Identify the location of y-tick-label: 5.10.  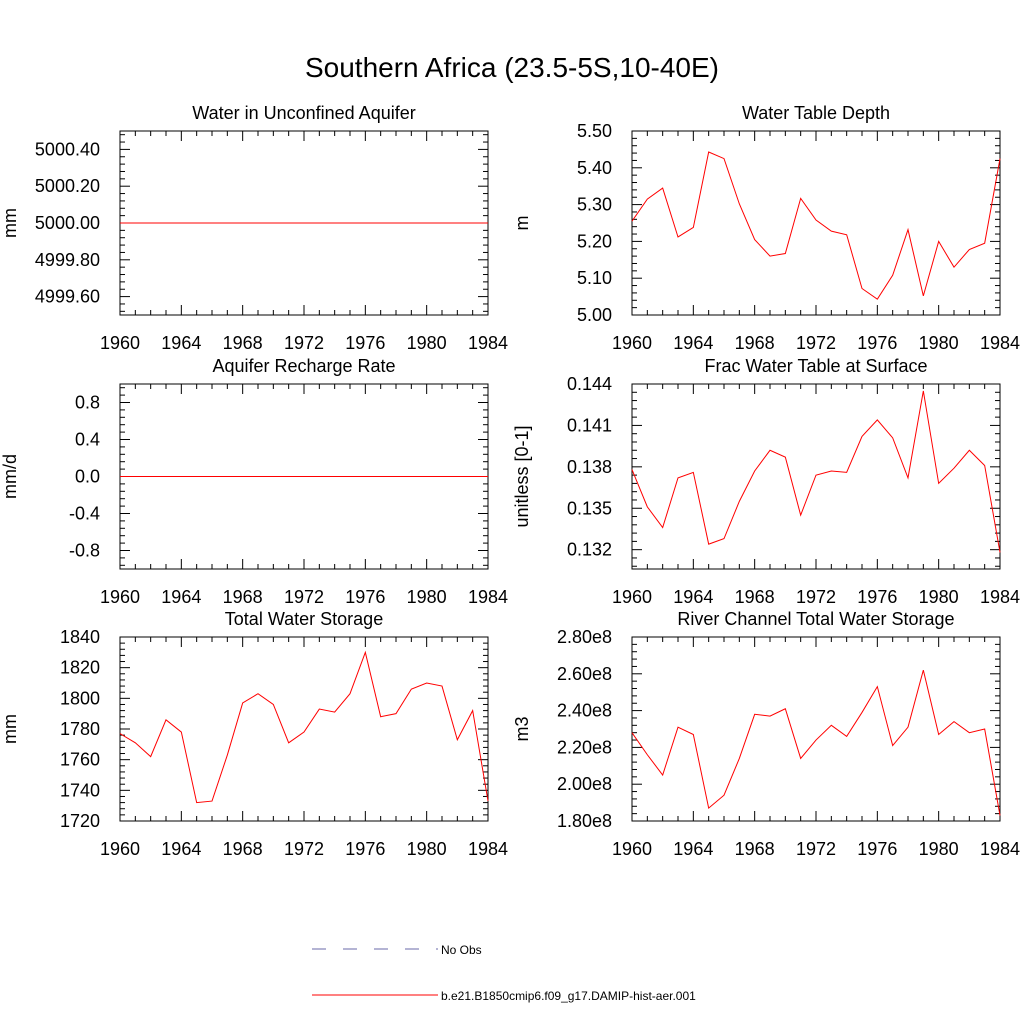
(594, 278).